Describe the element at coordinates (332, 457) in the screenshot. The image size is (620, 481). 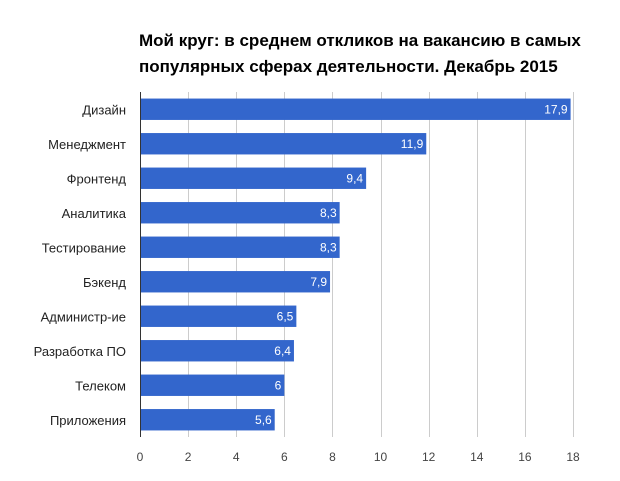
I see `x-tick-label: 8` at that location.